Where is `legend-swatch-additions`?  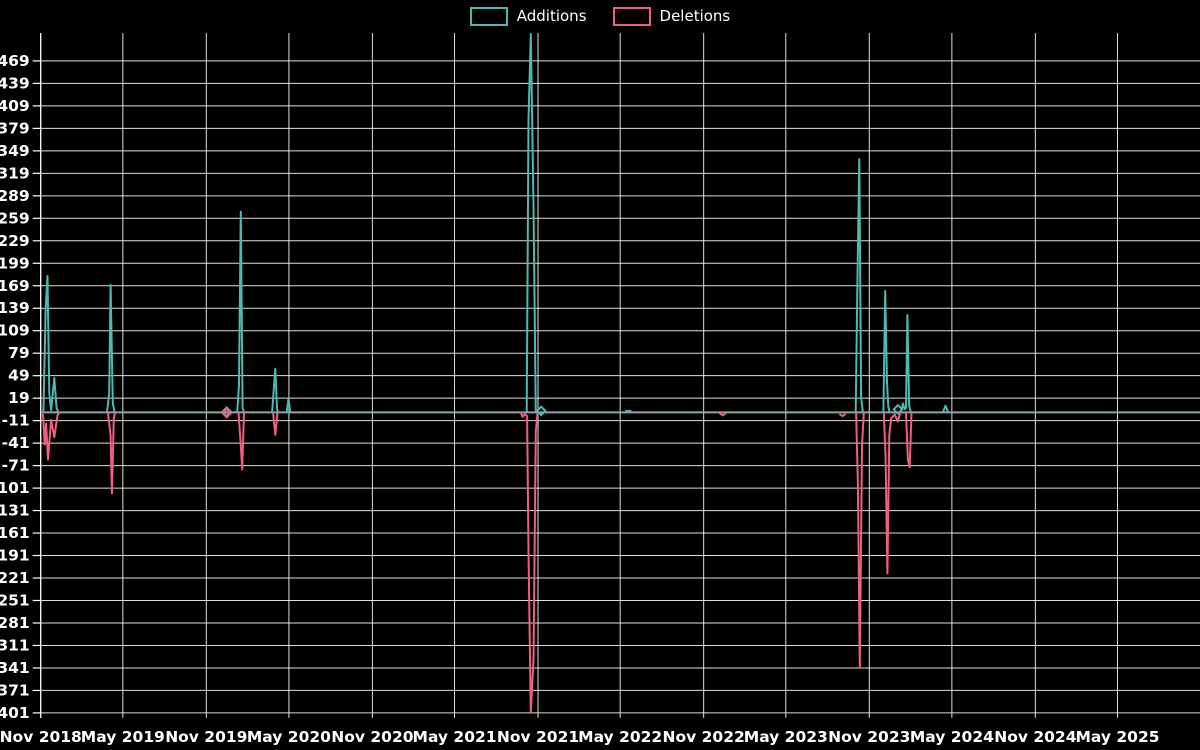
legend-swatch-additions is located at coordinates (488, 16).